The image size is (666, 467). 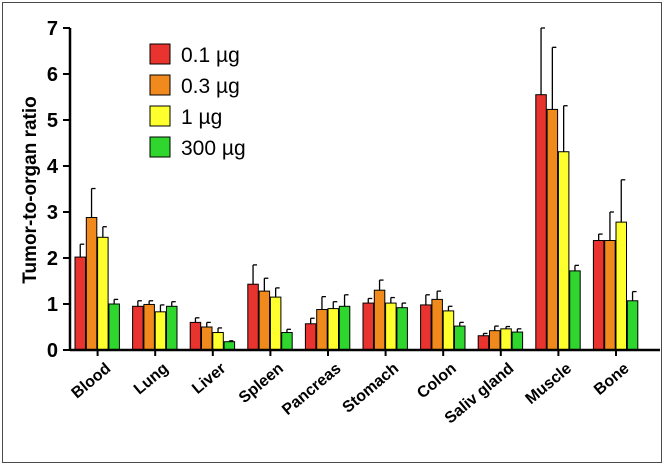 I want to click on category-label: Lung, so click(x=151, y=379).